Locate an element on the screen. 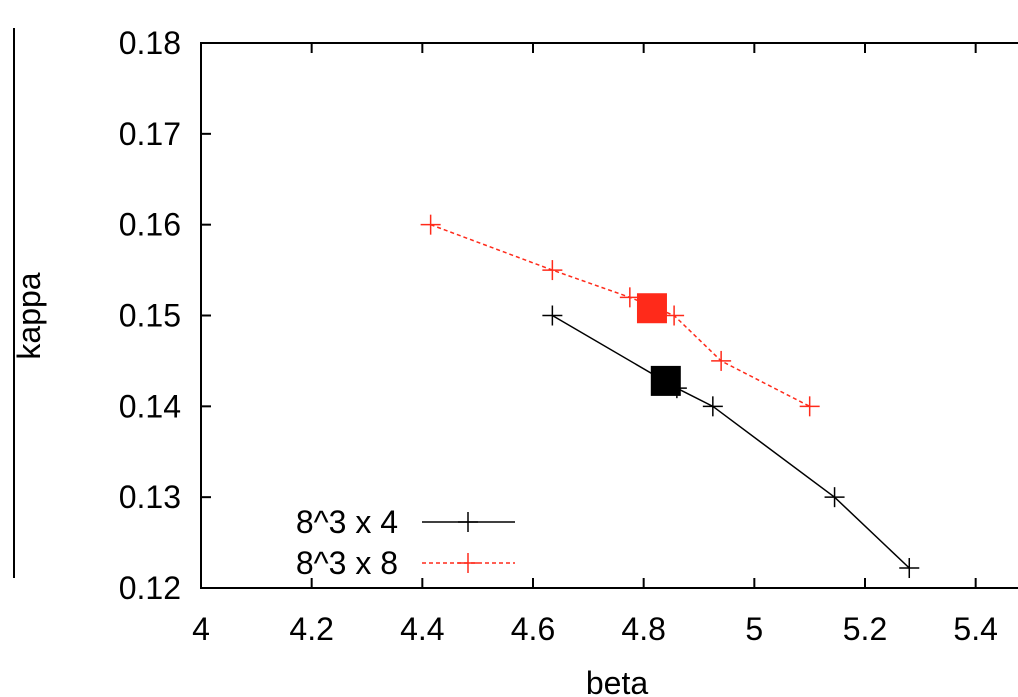 The image size is (1018, 697). x-tick-label: 4.2 is located at coordinates (311, 629).